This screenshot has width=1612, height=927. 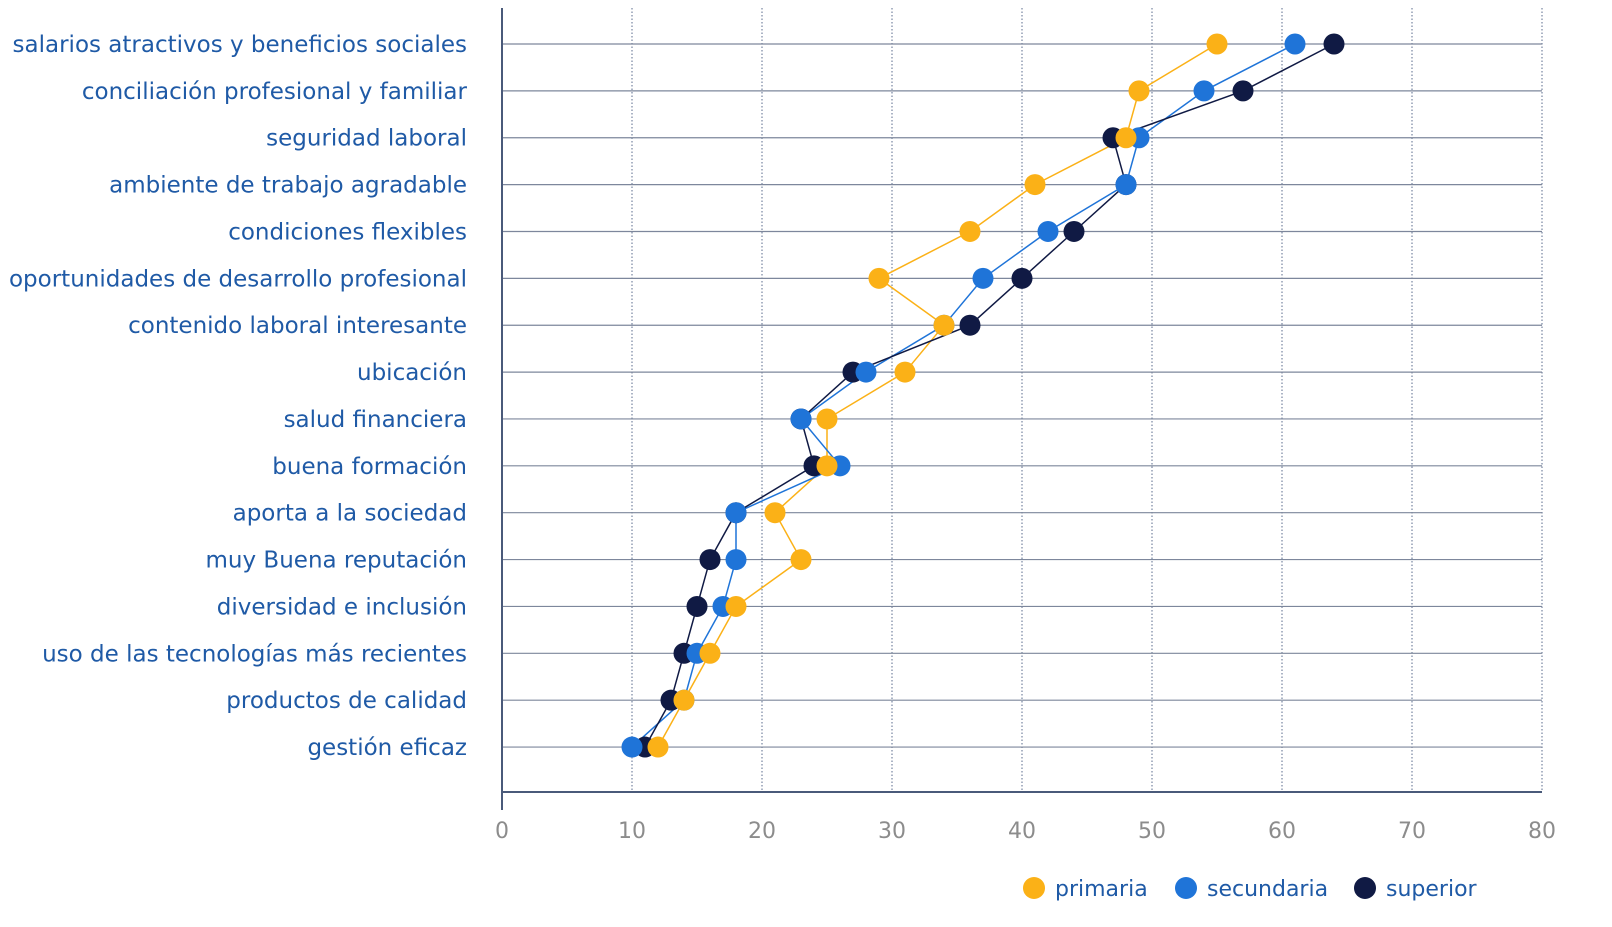 I want to click on legend-marker-secundaria, so click(x=1186, y=888).